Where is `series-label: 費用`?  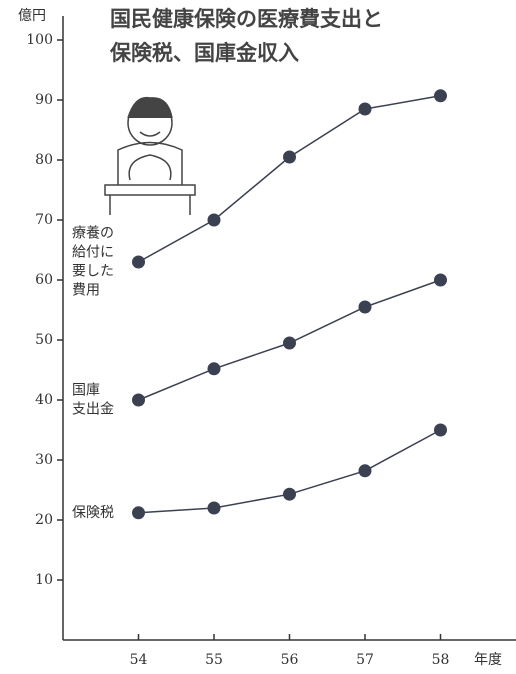 series-label: 費用 is located at coordinates (86, 291).